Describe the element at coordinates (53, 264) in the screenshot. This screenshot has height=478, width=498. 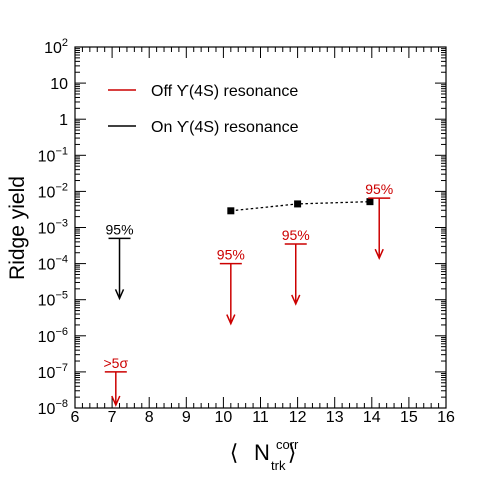
I see `y-tick-label: 10⁻⁴` at that location.